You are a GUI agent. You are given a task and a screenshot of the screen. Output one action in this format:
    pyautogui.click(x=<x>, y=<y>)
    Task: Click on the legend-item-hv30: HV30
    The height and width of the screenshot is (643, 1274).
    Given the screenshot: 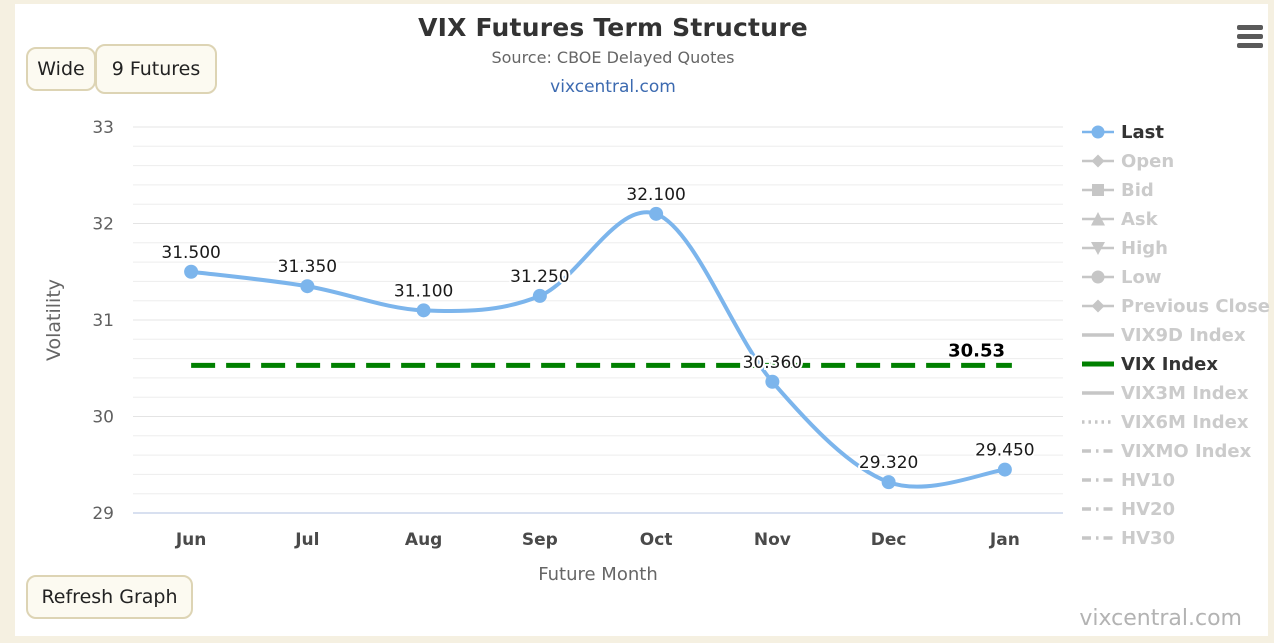 What is the action you would take?
    pyautogui.click(x=1175, y=538)
    